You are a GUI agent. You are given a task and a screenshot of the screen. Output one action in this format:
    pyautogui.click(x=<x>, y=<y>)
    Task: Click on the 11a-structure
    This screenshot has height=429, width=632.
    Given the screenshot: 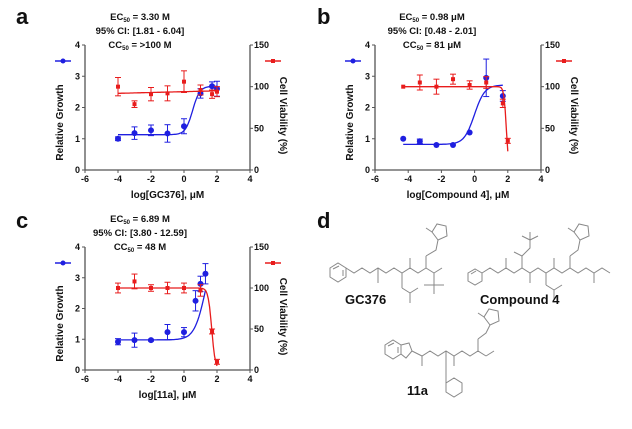 What is the action you would take?
    pyautogui.click(x=442, y=353)
    